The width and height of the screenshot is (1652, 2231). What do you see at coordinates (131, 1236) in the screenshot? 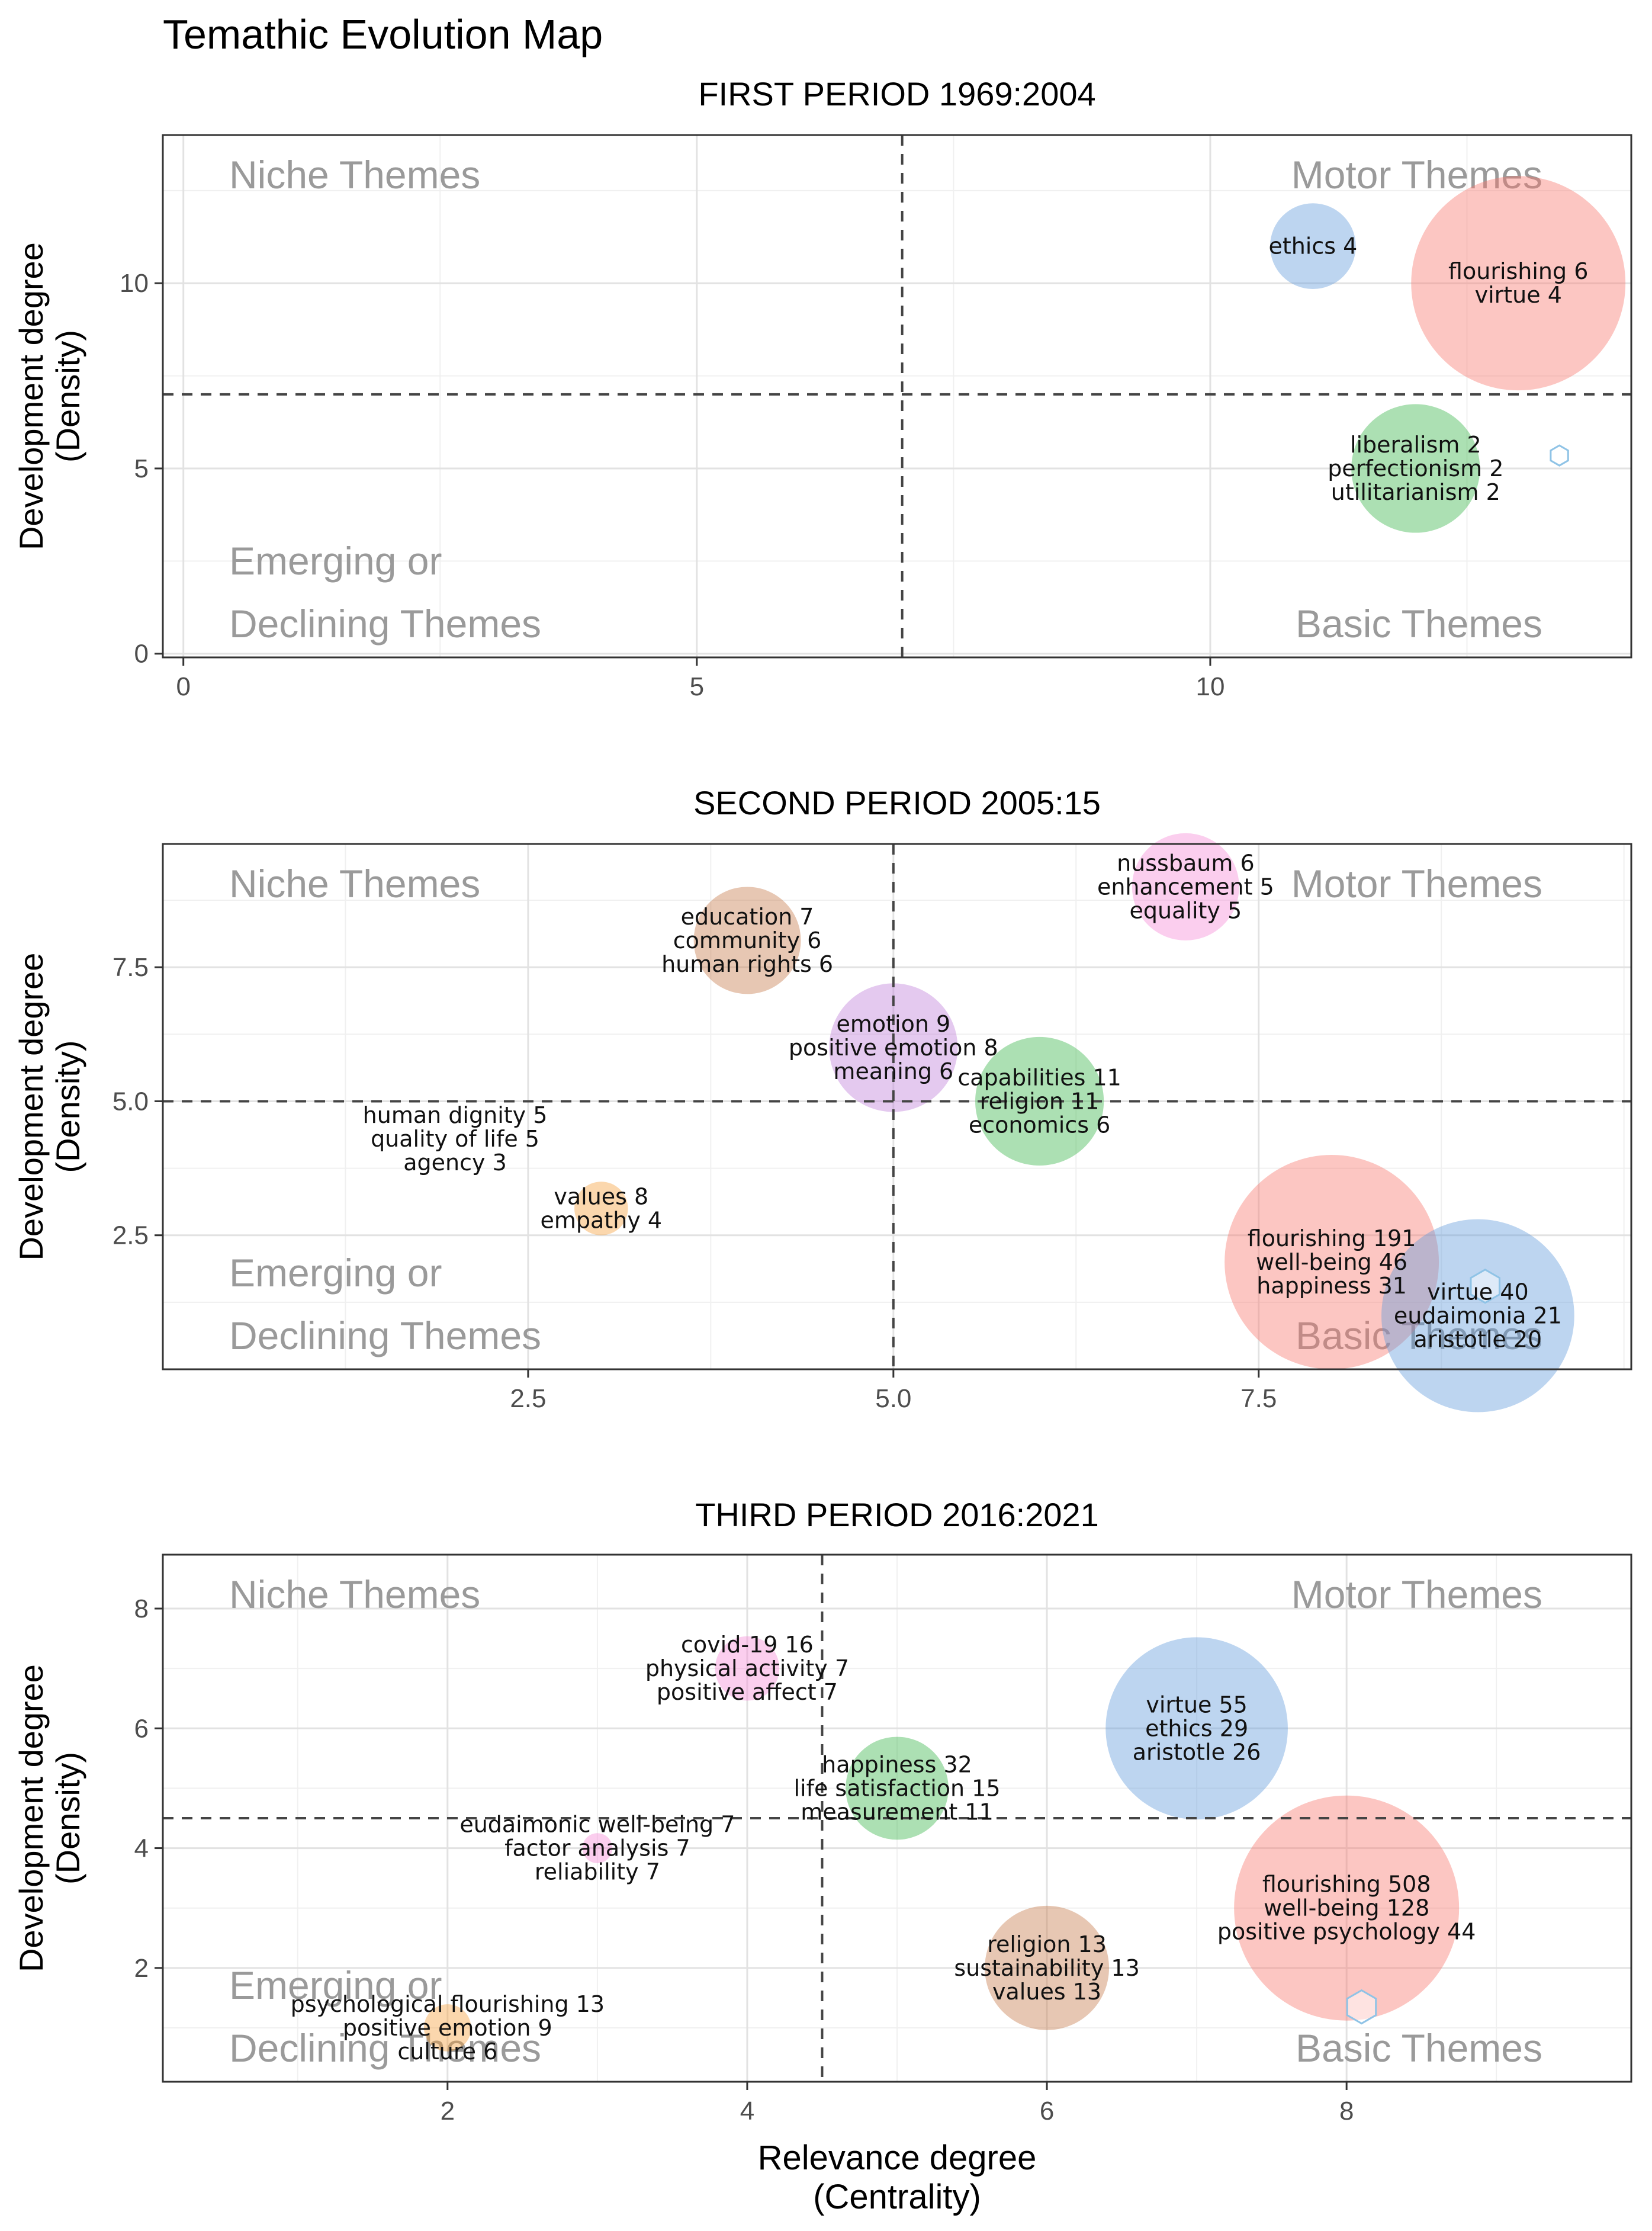
I see `y-tick-label: 2.5` at bounding box center [131, 1236].